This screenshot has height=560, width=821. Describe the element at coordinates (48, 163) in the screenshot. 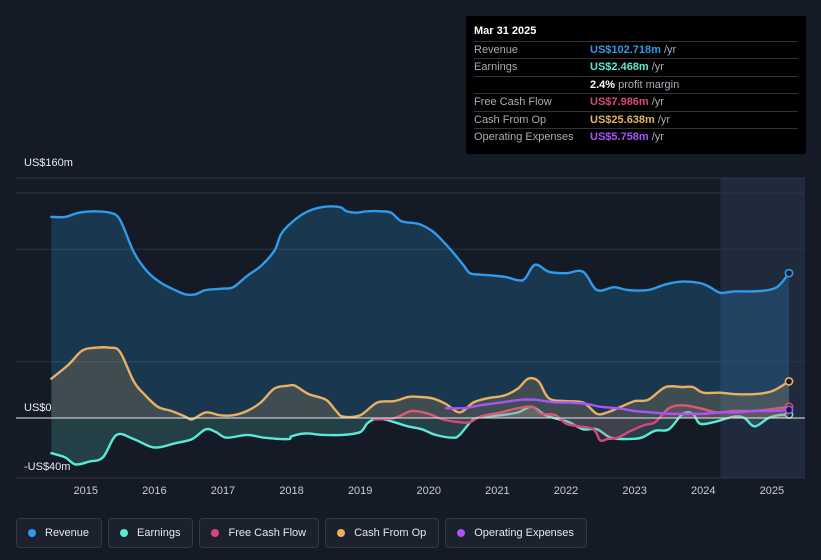

I see `y-axis-label: US$160m` at that location.